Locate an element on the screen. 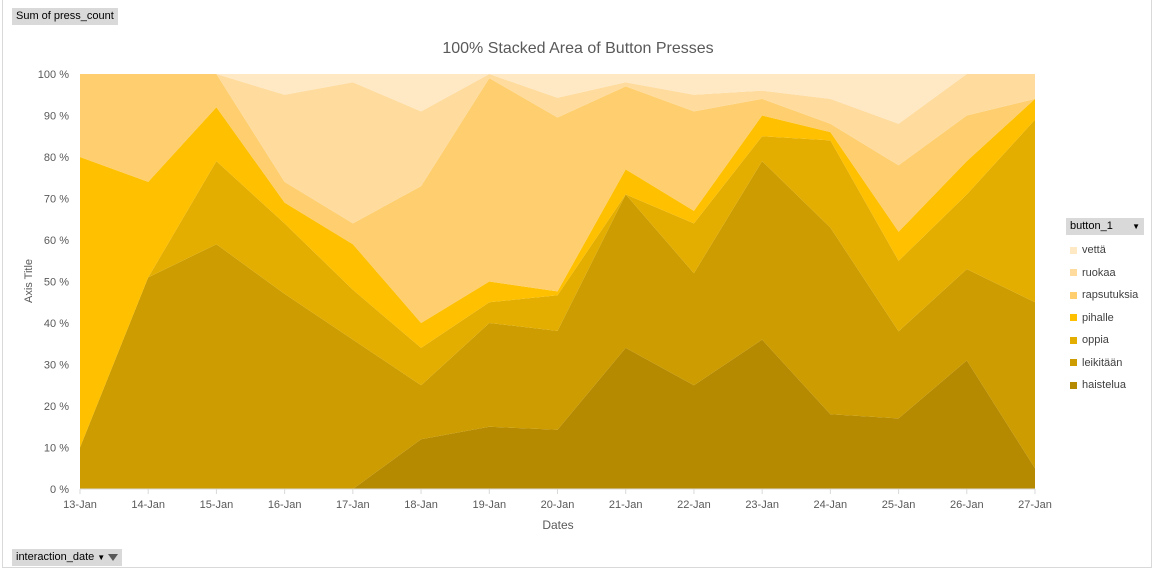 Image resolution: width=1156 pixels, height=570 pixels. y-tick-label: 0 % is located at coordinates (59, 490).